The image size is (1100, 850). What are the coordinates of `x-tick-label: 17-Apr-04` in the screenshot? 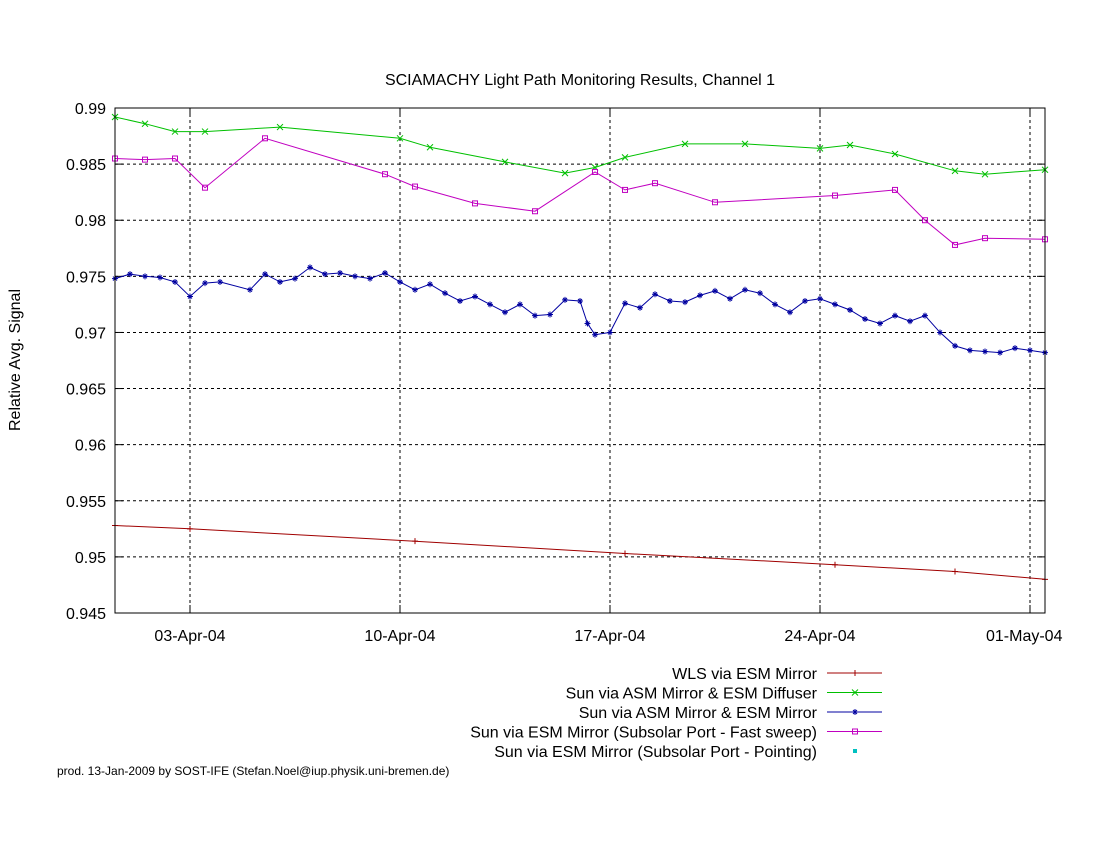 It's located at (609, 636).